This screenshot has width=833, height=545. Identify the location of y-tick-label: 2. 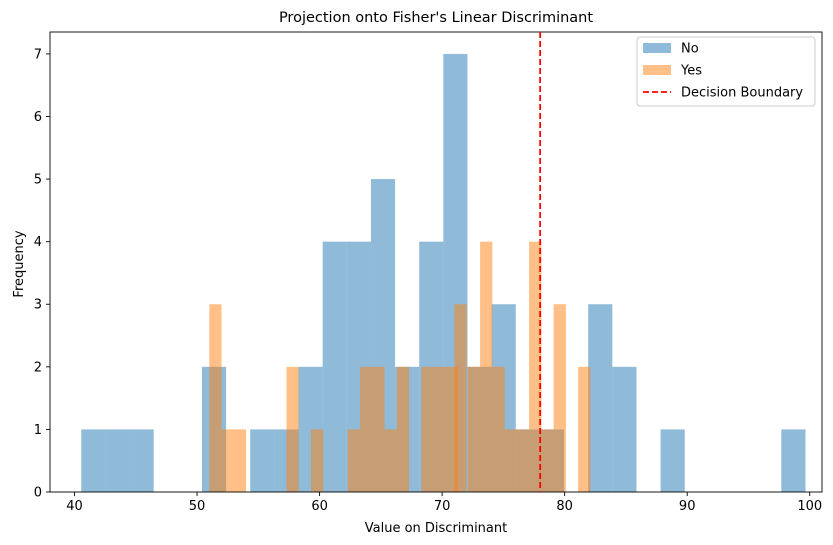
(38, 367).